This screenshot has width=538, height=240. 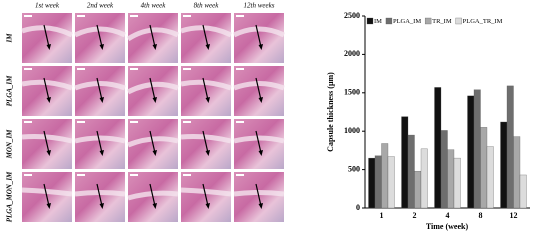 I want to click on x-tick-label: 8, so click(x=481, y=215).